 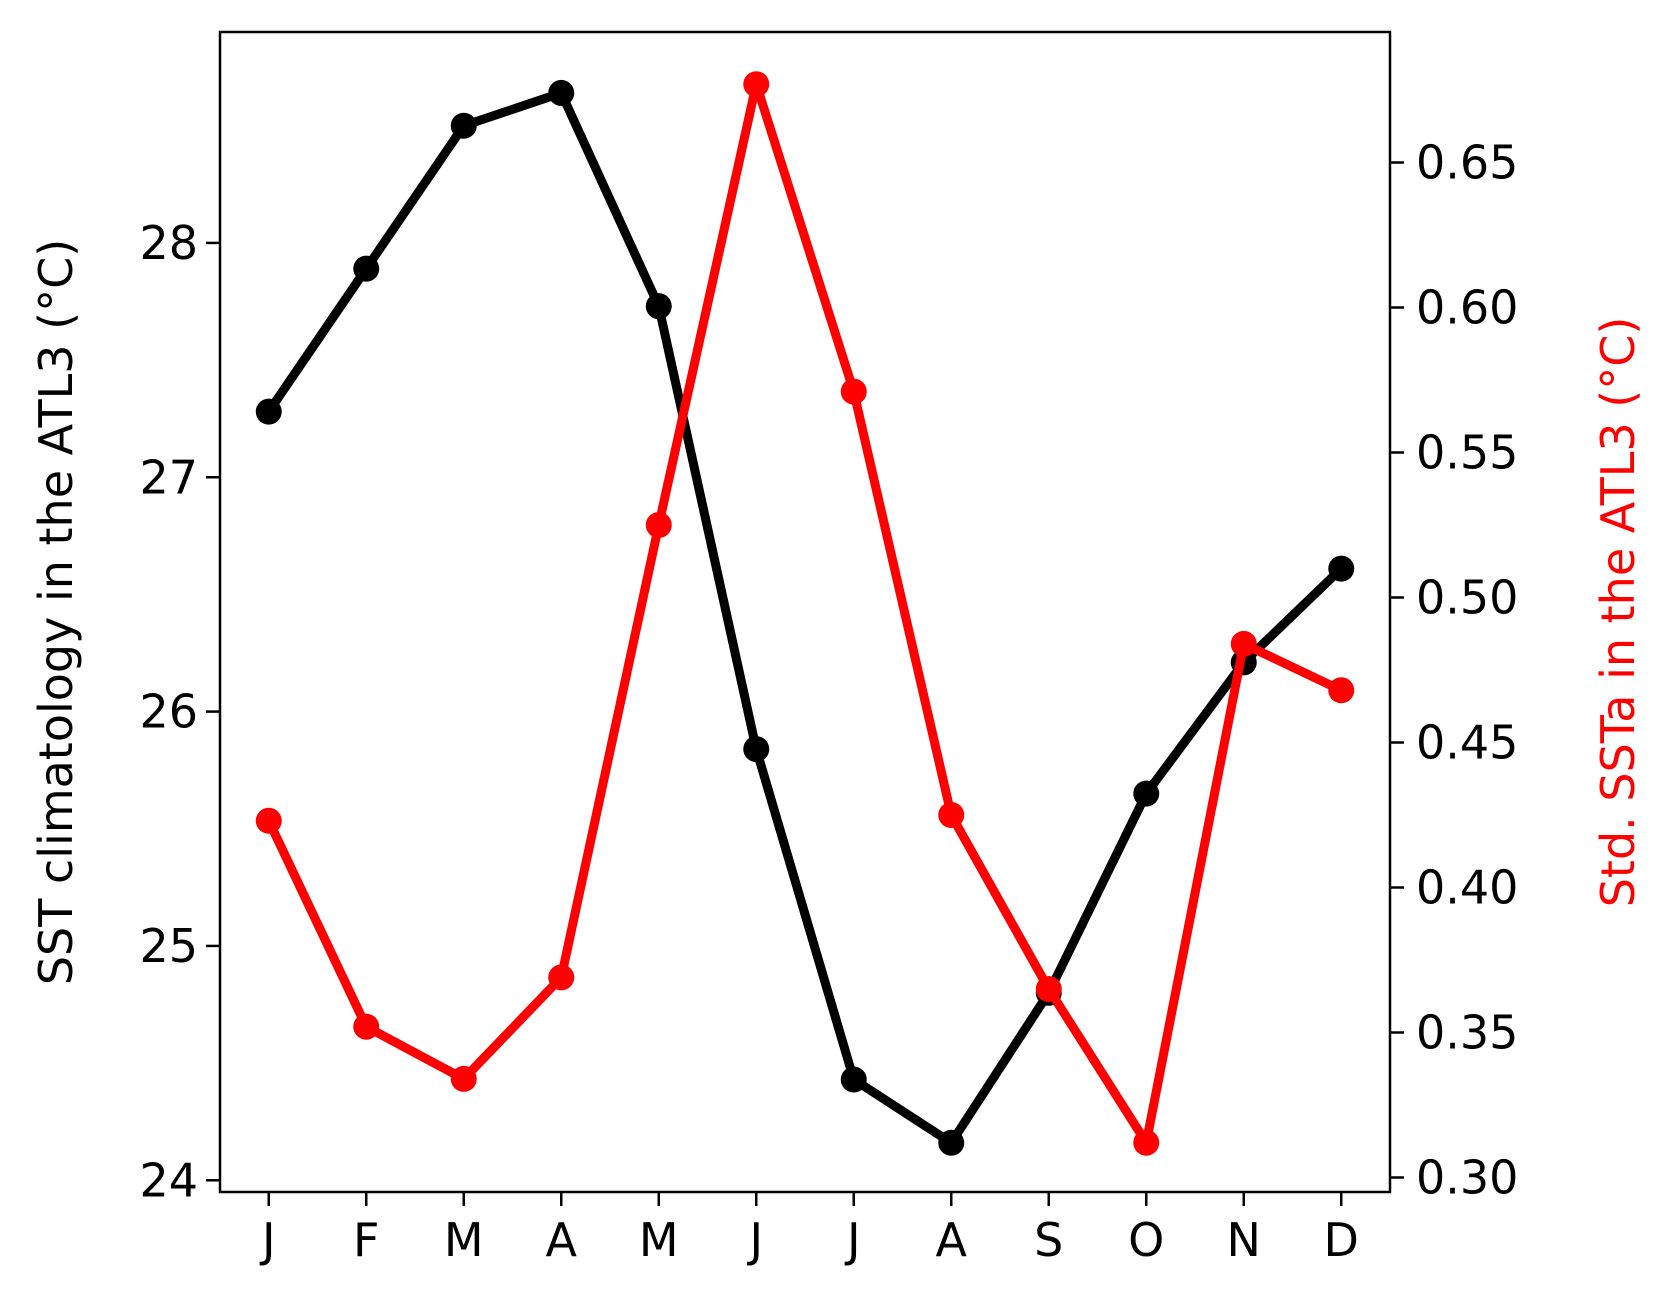 I want to click on left-tick-label: 25, so click(x=168, y=946).